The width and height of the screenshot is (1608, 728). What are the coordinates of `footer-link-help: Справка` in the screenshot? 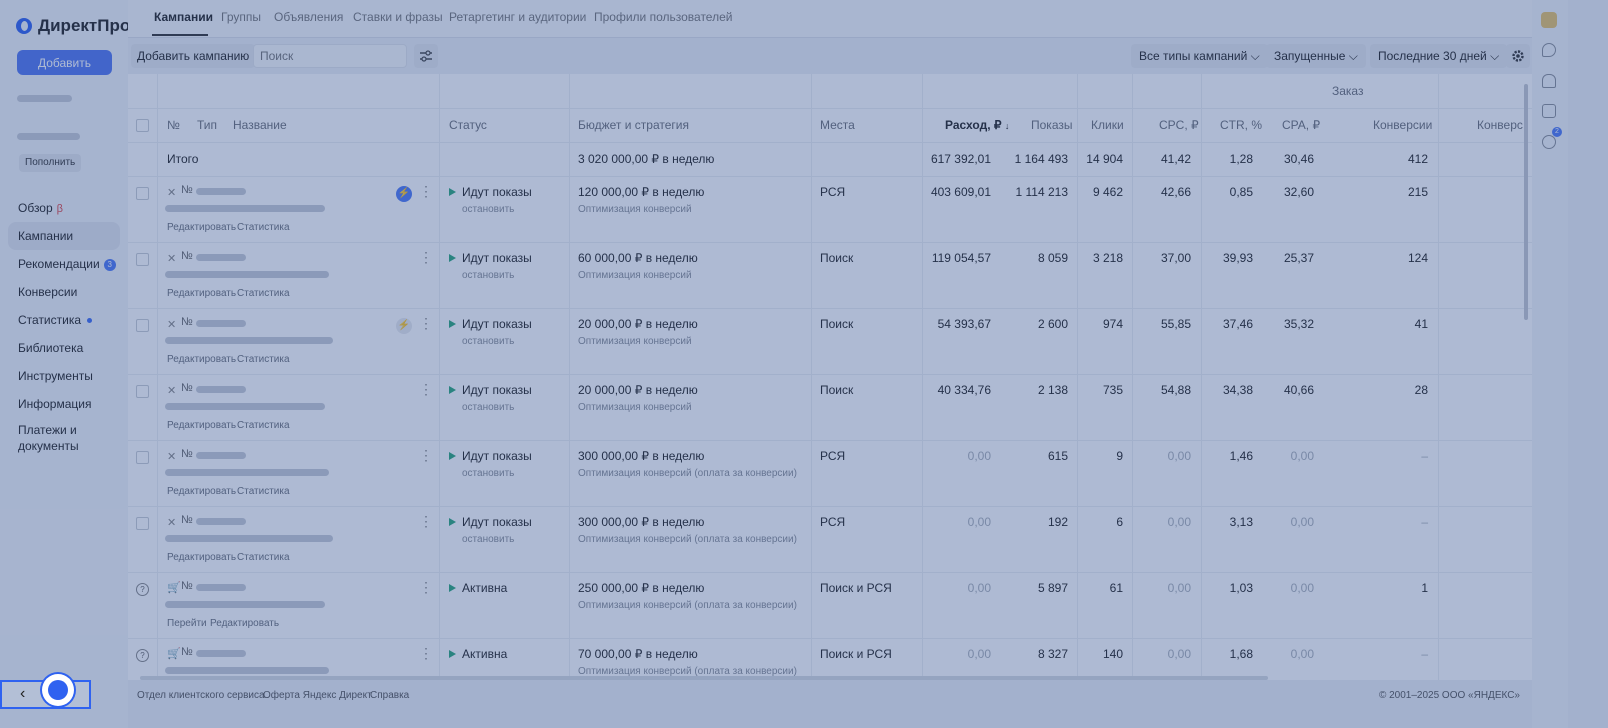 It's located at (390, 695).